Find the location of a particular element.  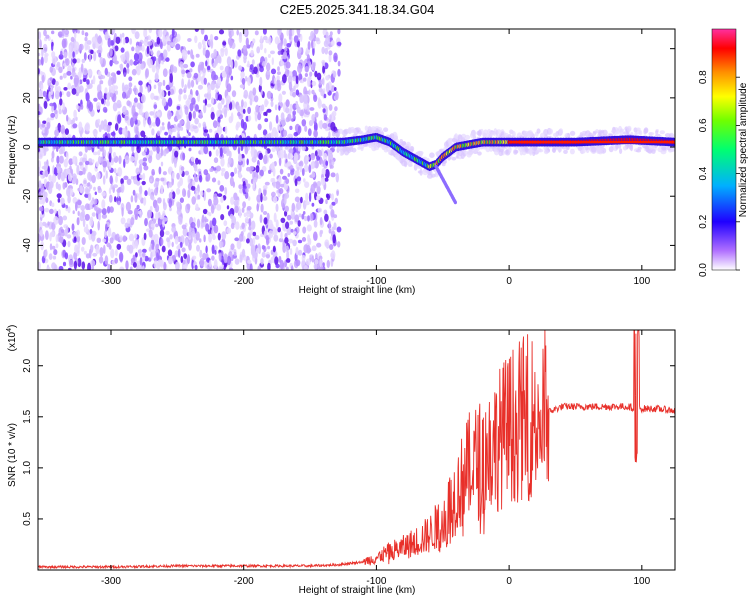

snr-x-label: Height of straight line (km) is located at coordinates (357, 590).